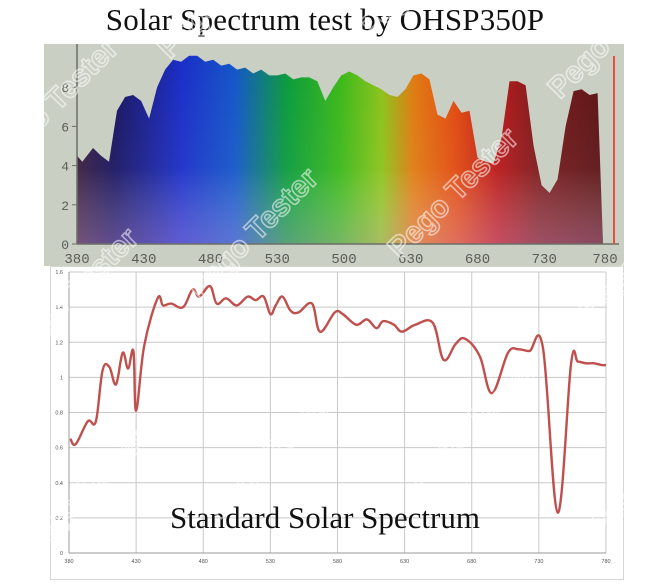 This screenshot has width=650, height=586. Describe the element at coordinates (61, 378) in the screenshot. I see `y-tick-label: 1` at that location.